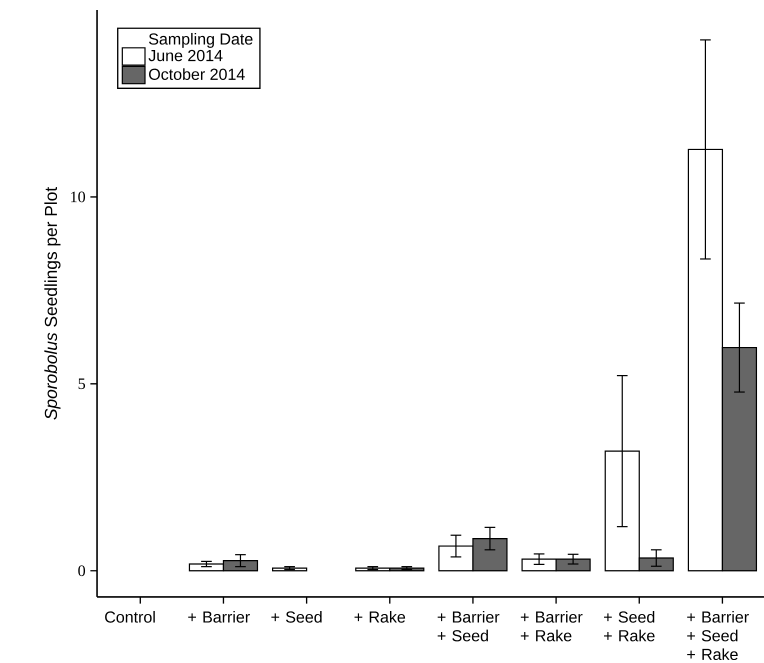 This screenshot has width=764, height=663. I want to click on x-tick-label: + Barrier, so click(219, 617).